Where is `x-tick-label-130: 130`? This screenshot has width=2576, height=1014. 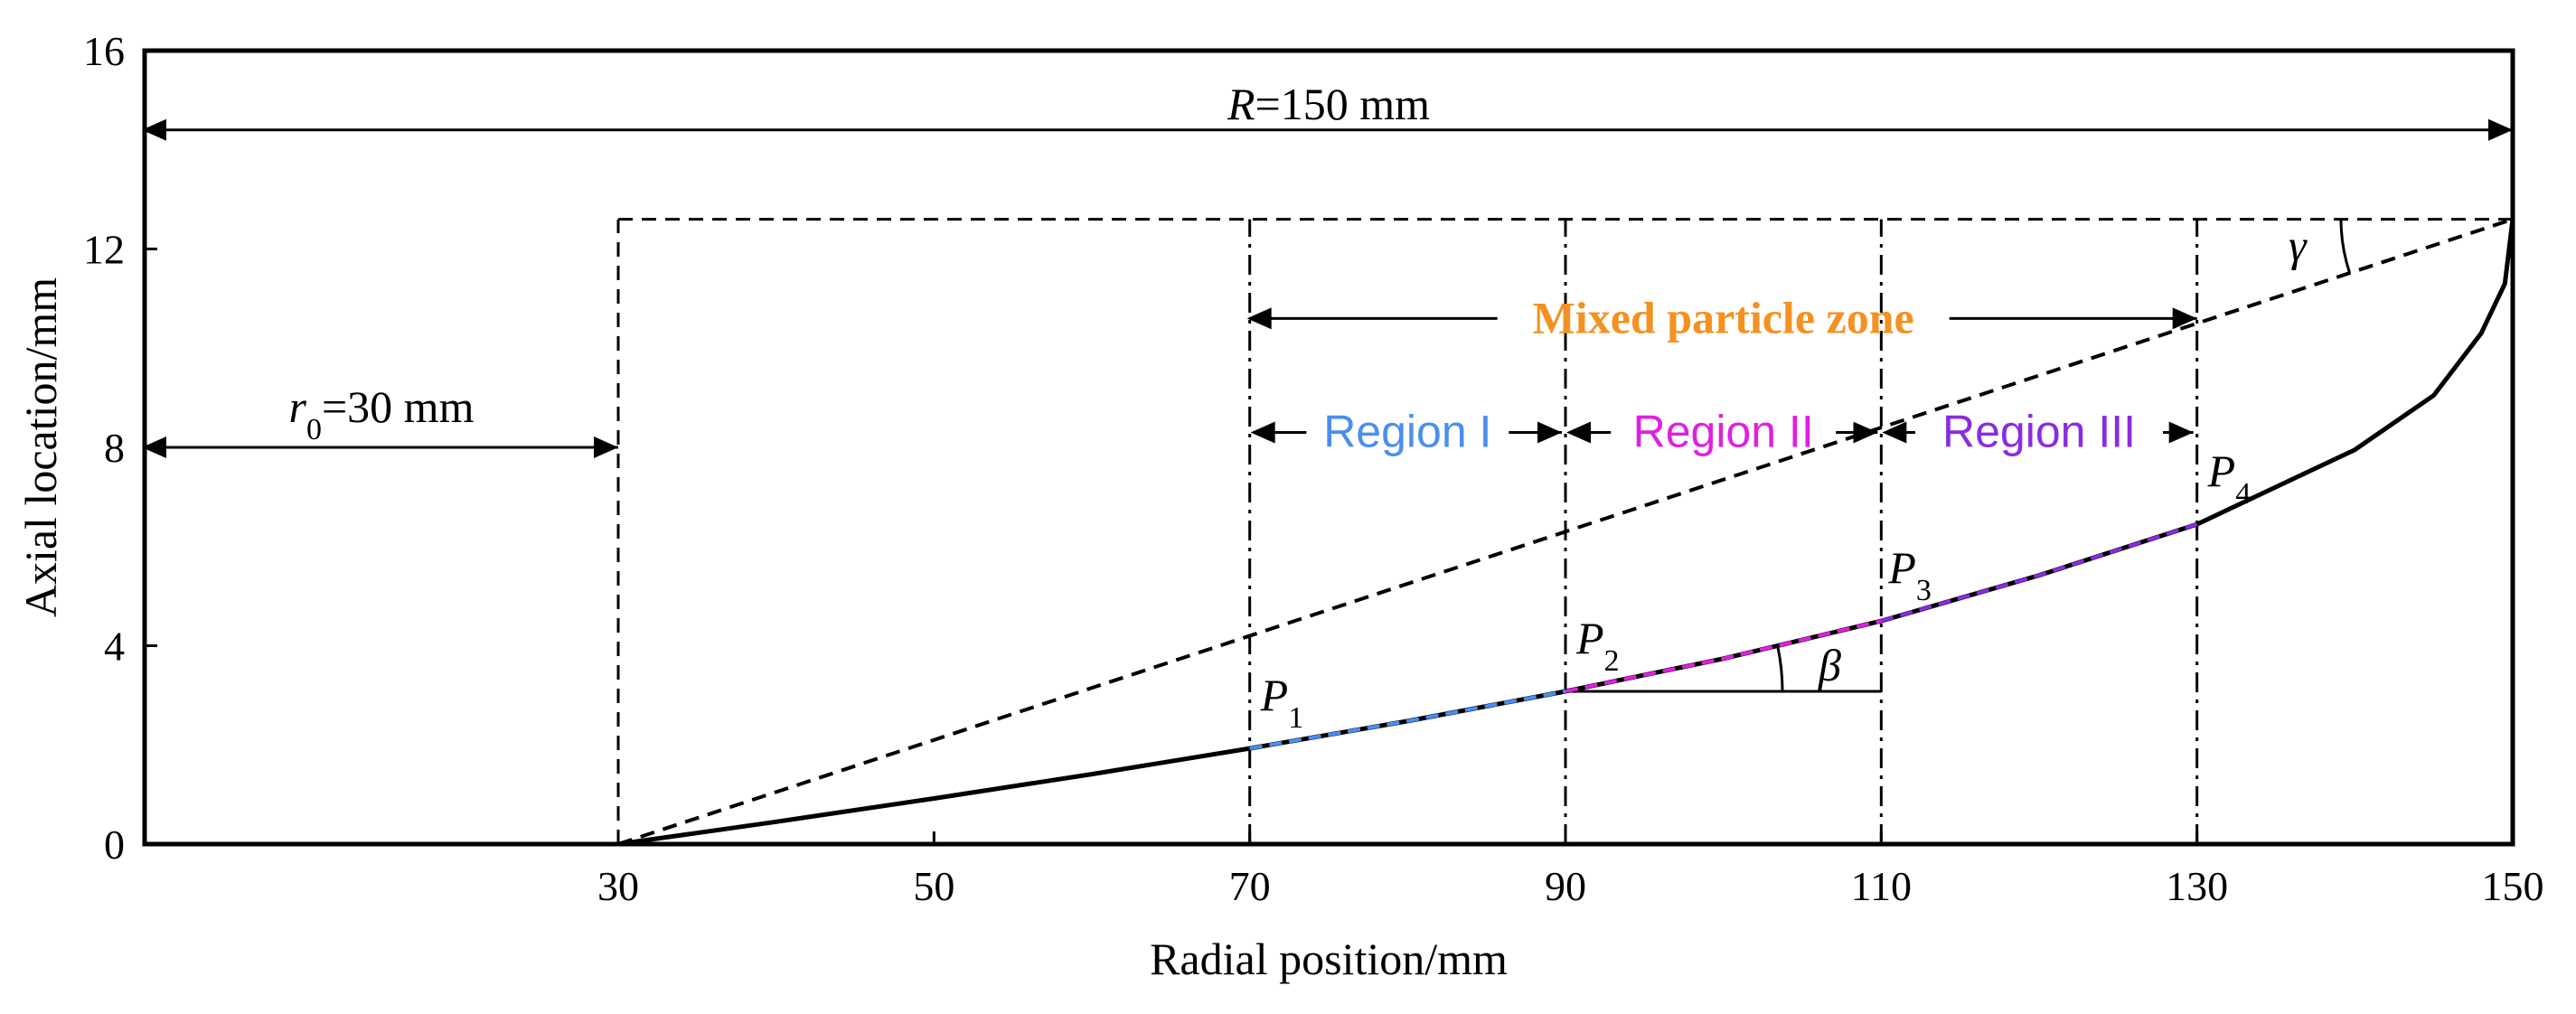
x-tick-label-130: 130 is located at coordinates (2197, 886).